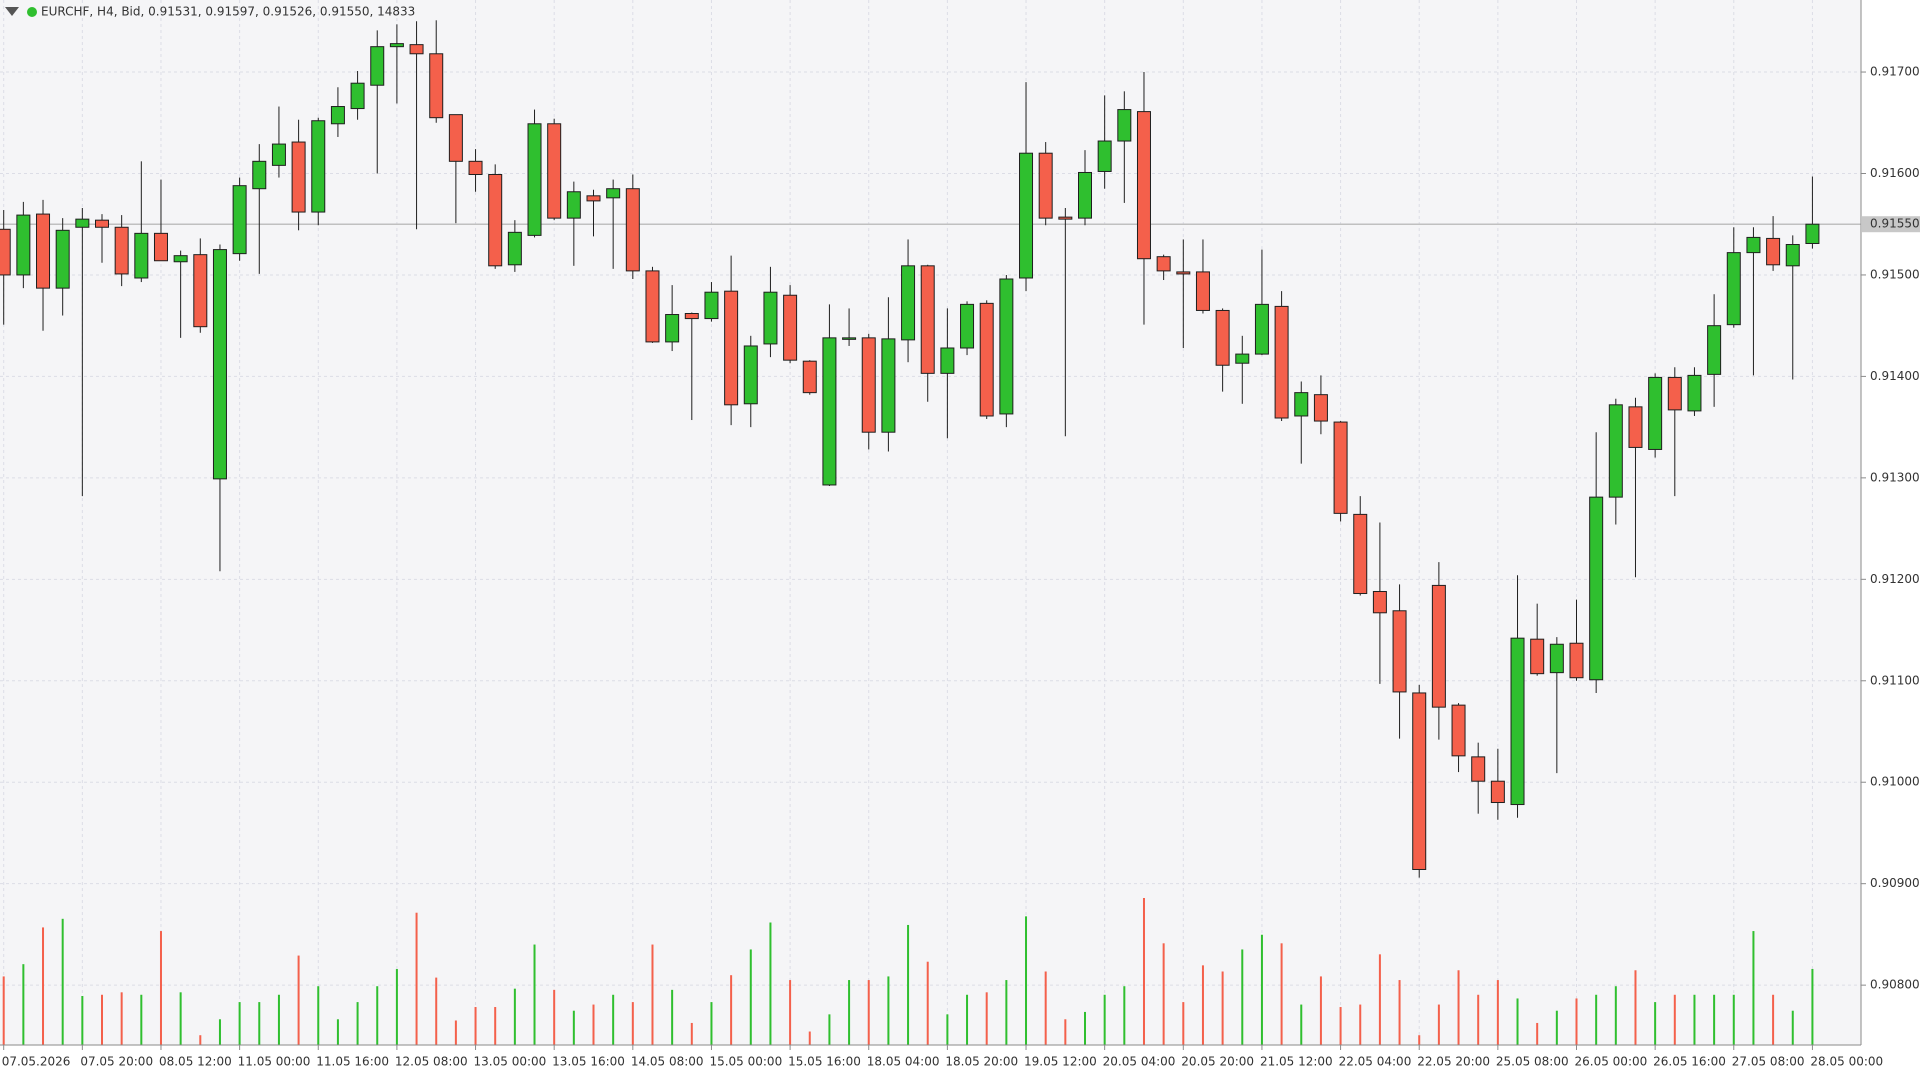  Describe the element at coordinates (1768, 1062) in the screenshot. I see `x-tick-label: 27.05 08:00` at that location.